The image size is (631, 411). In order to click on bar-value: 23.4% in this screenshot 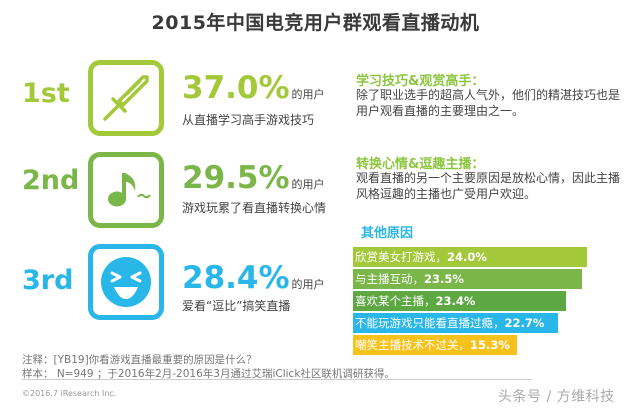, I will do `click(455, 301)`.